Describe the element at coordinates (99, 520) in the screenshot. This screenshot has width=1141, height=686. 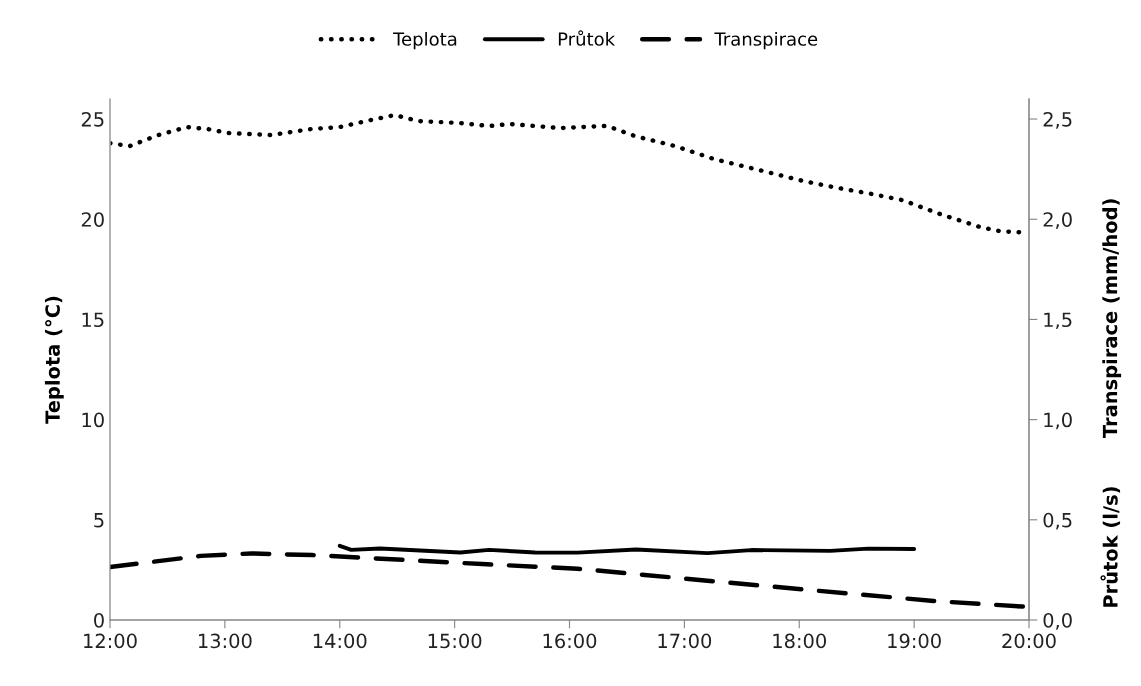
I see `y-tick-label: 5` at that location.